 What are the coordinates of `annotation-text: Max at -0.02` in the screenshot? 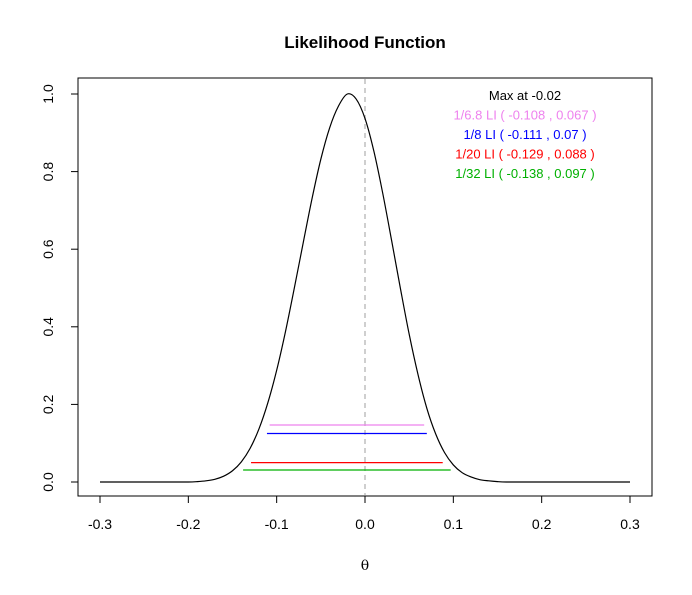 It's located at (525, 95).